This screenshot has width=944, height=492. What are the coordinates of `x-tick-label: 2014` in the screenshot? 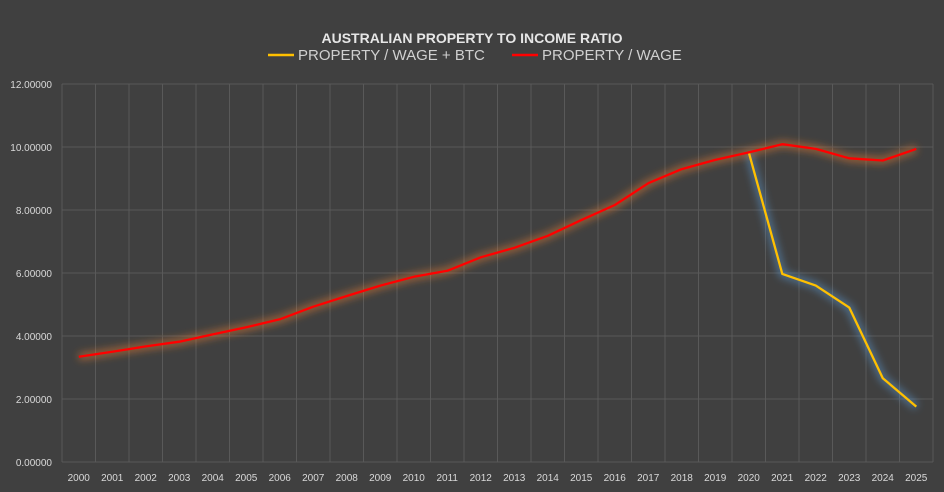 It's located at (548, 478).